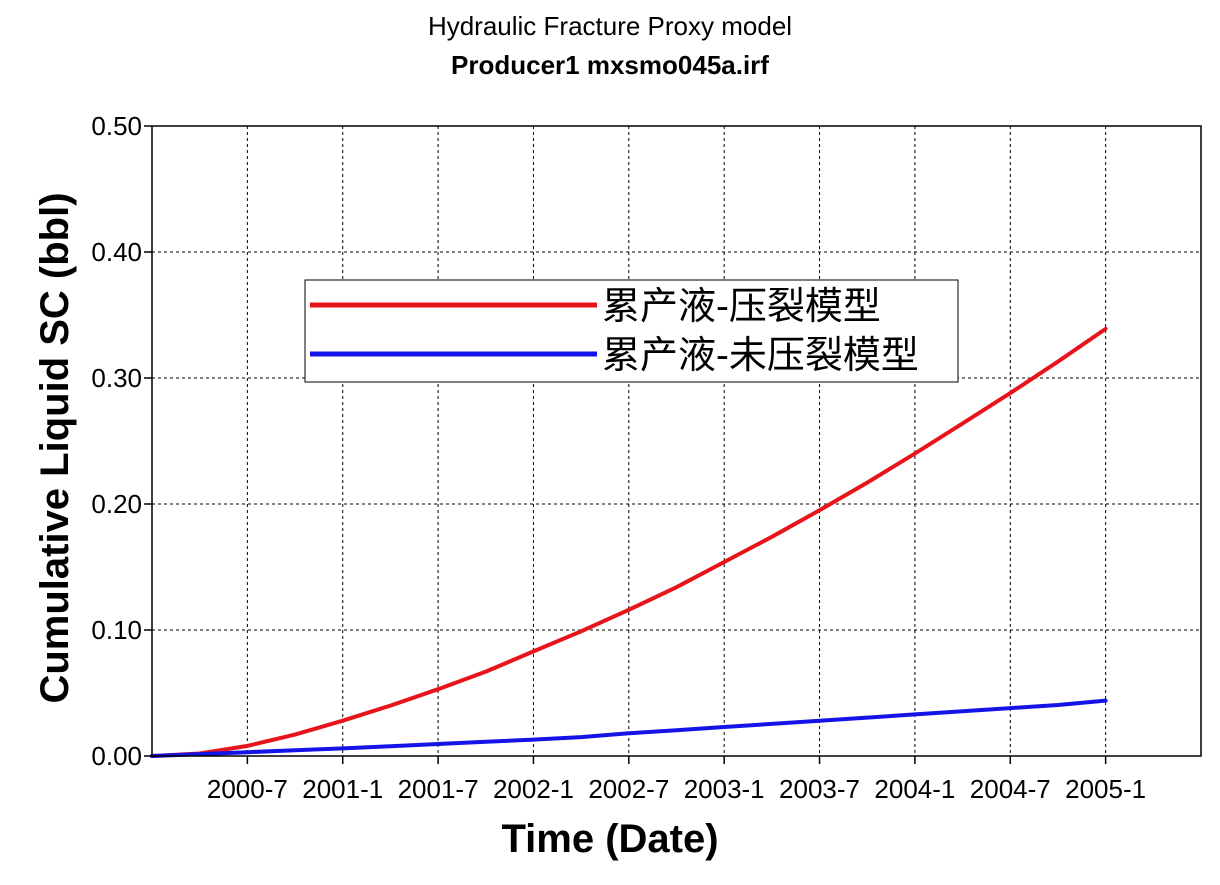 This screenshot has width=1220, height=885. Describe the element at coordinates (760, 355) in the screenshot. I see `legend-label-series-2: 累产液-未压裂模型` at that location.